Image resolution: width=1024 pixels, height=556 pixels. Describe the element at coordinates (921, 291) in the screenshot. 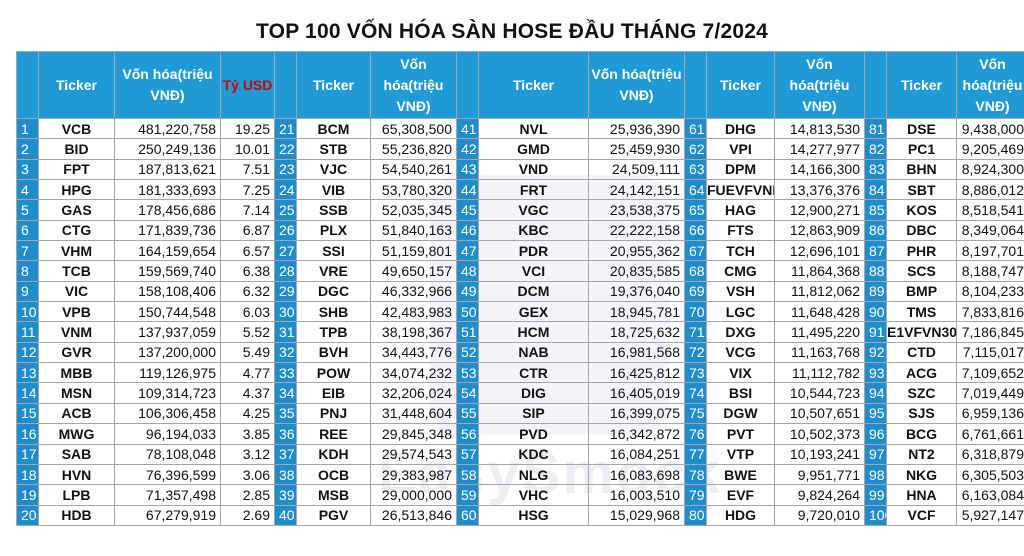

I see `ticker-cell: BMP` at that location.